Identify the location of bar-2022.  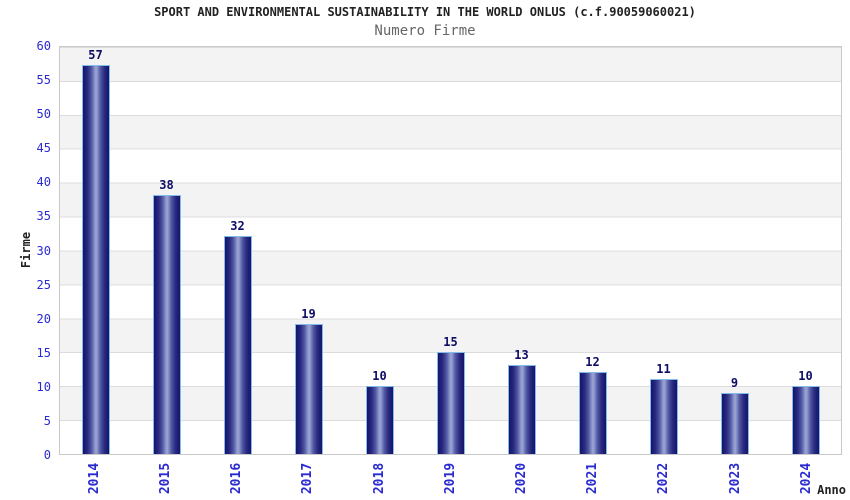
(663, 416).